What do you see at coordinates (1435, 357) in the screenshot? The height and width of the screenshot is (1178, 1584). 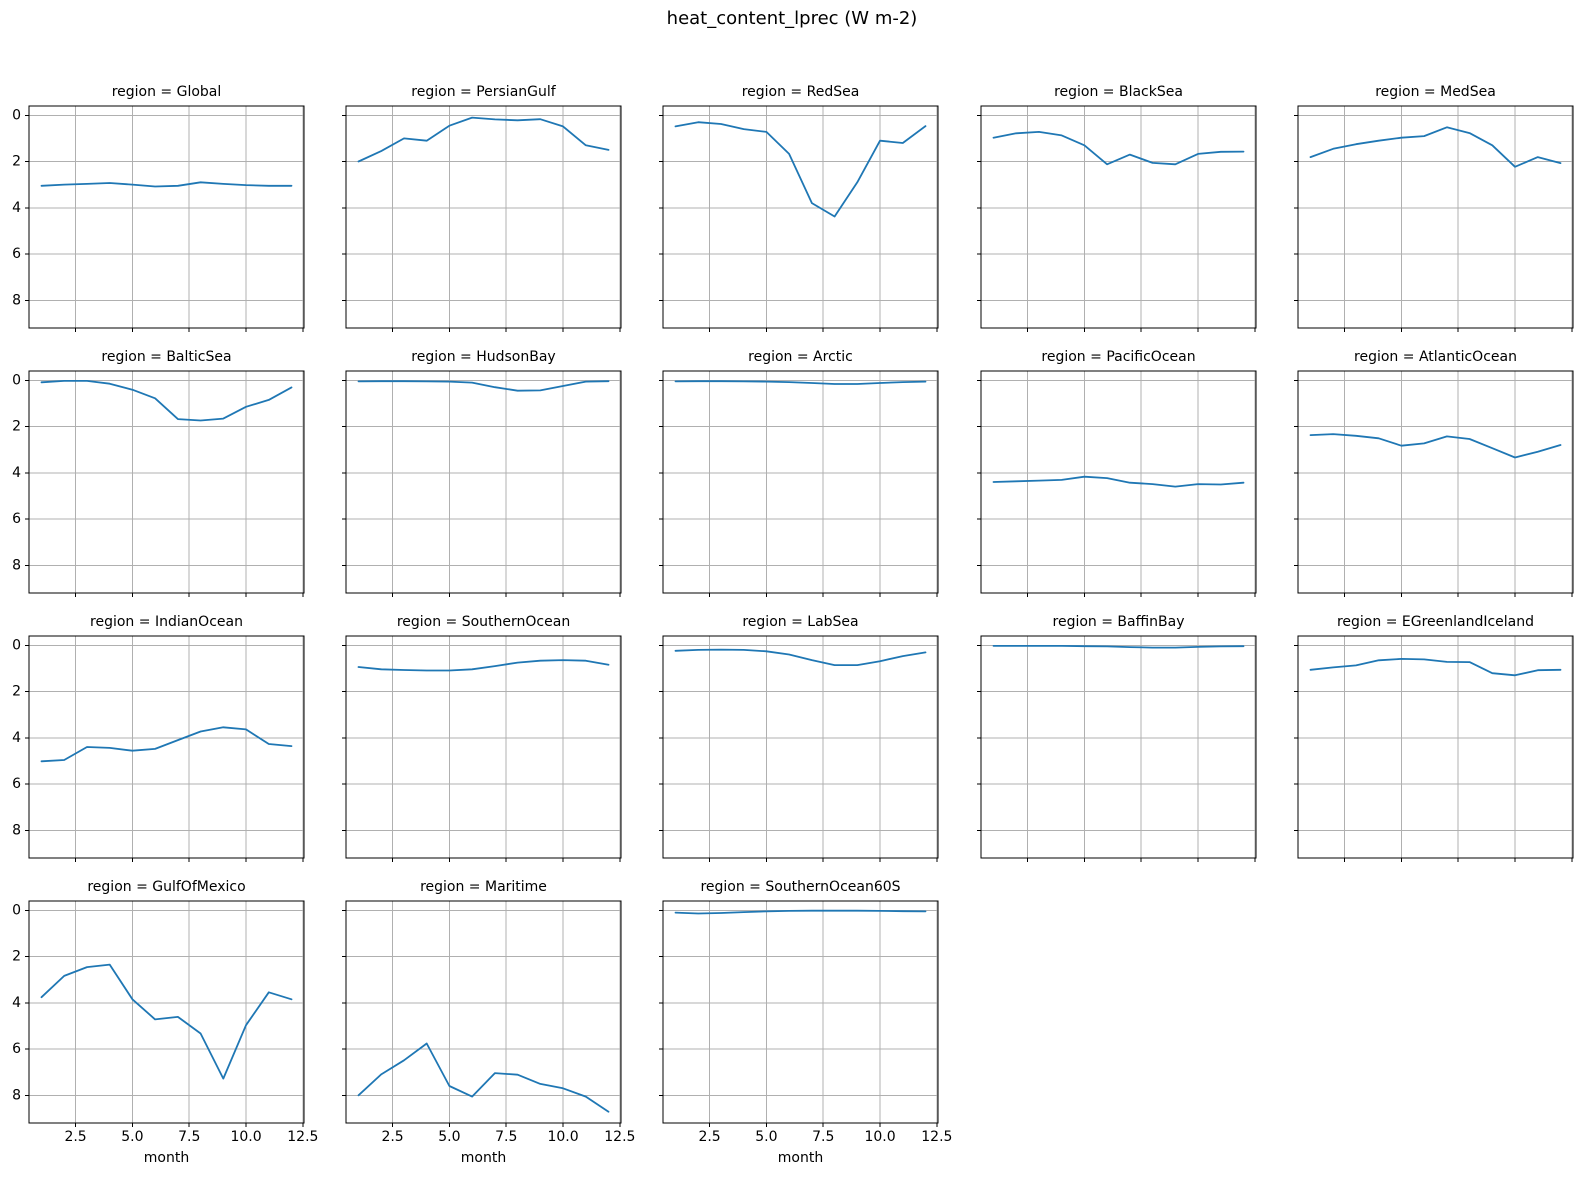 I see `facet-title: region = AtlanticOcean` at bounding box center [1435, 357].